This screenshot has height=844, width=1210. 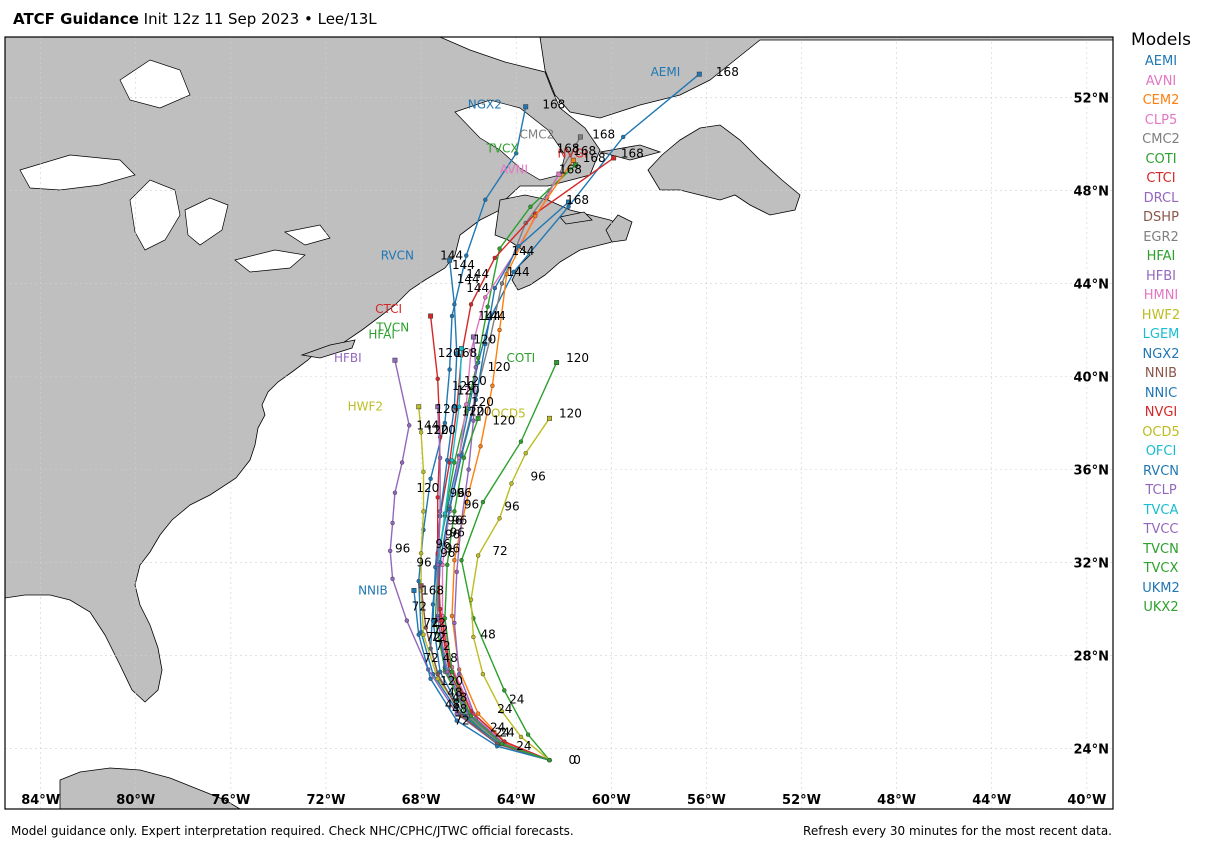 What do you see at coordinates (1161, 529) in the screenshot?
I see `legend-item-tvcc: TVCC` at bounding box center [1161, 529].